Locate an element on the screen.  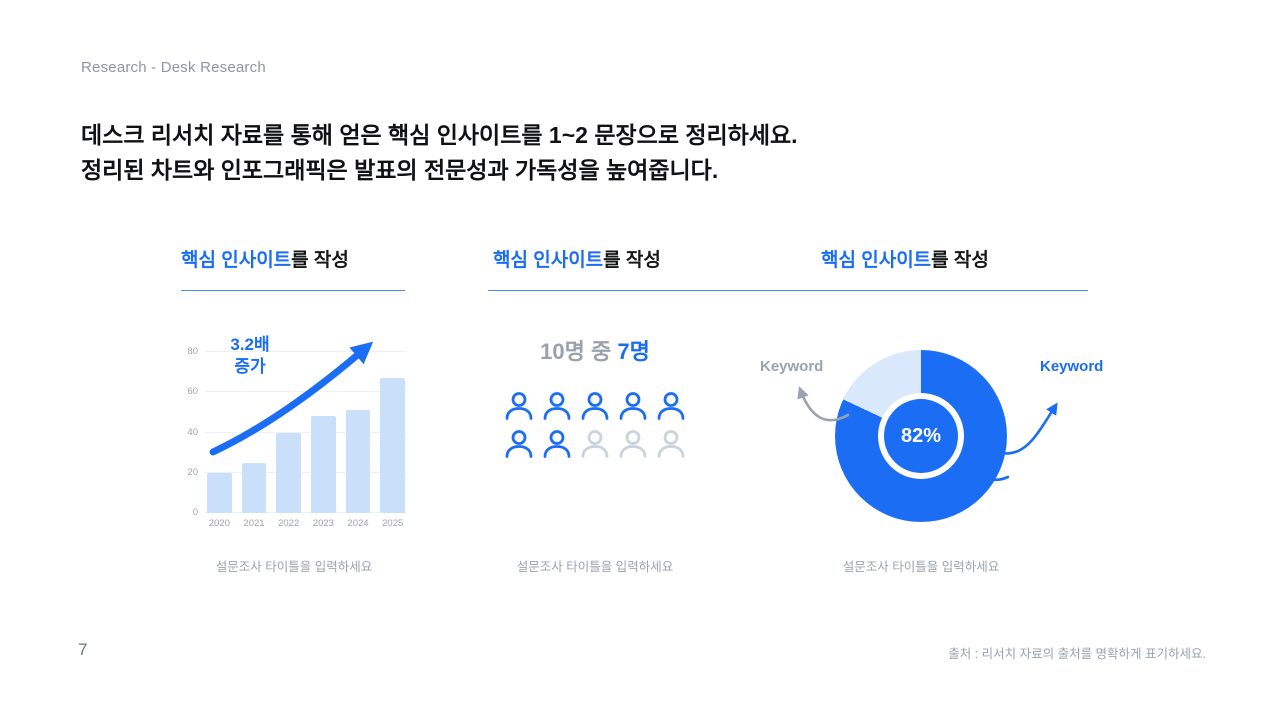
column1-title-highlight: 핵심 인사이트 is located at coordinates (236, 260).